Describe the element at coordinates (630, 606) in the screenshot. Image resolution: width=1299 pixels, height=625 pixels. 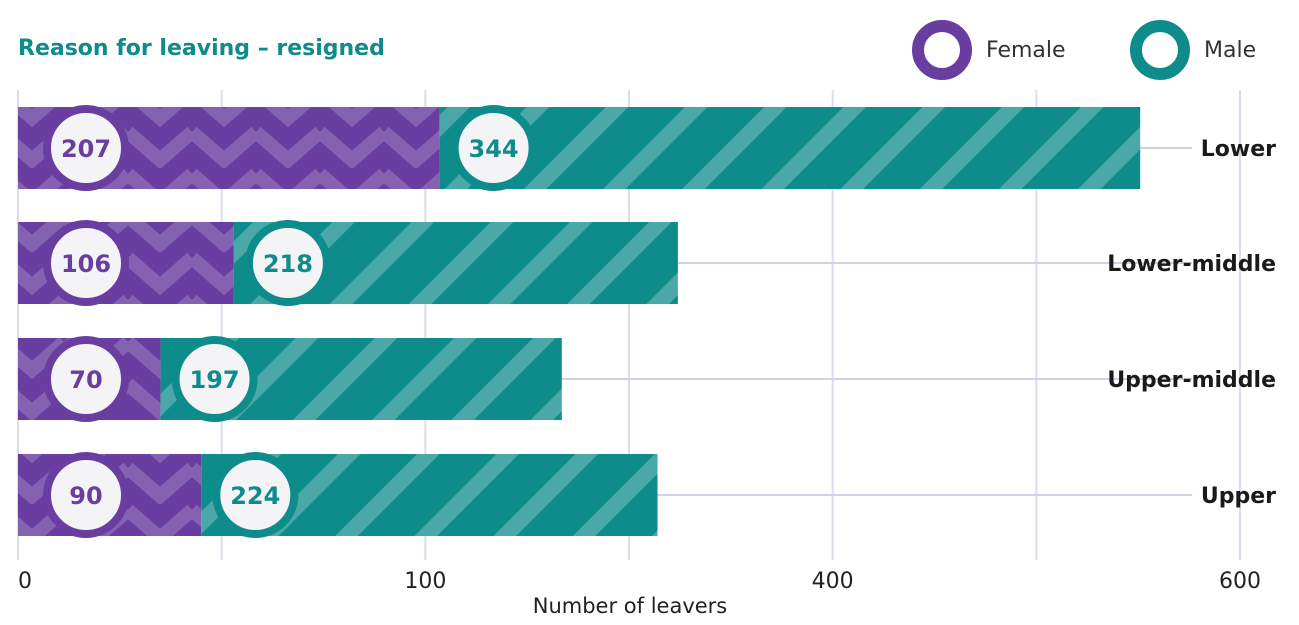
I see `x-axis-label: Number of leavers` at that location.